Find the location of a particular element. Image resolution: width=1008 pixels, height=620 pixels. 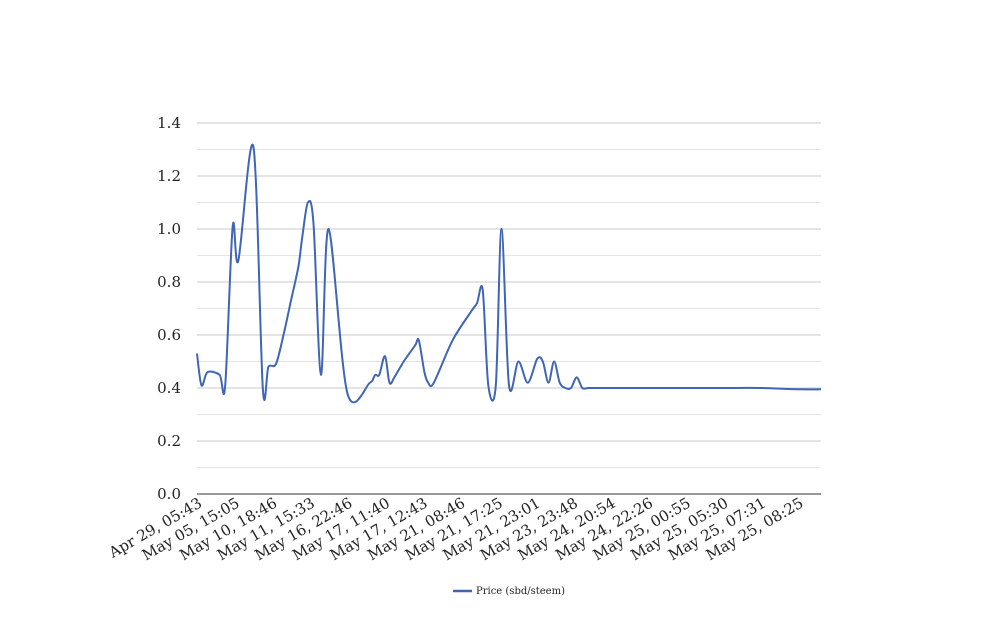

y-tick-label: 0.8 is located at coordinates (169, 282).